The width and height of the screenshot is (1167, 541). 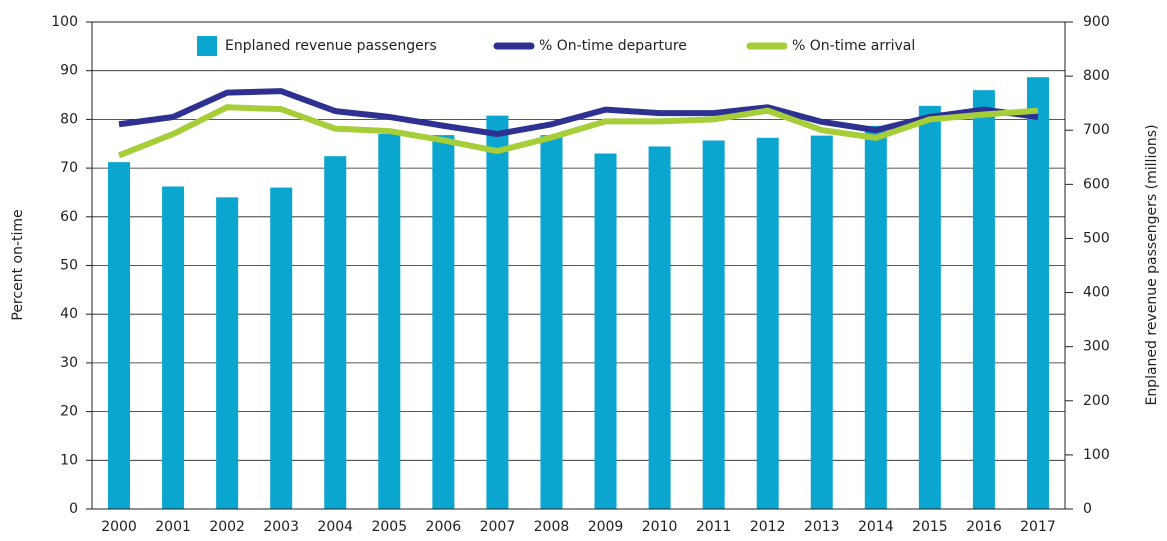 What do you see at coordinates (1038, 527) in the screenshot?
I see `x-tick-label: 2017` at bounding box center [1038, 527].